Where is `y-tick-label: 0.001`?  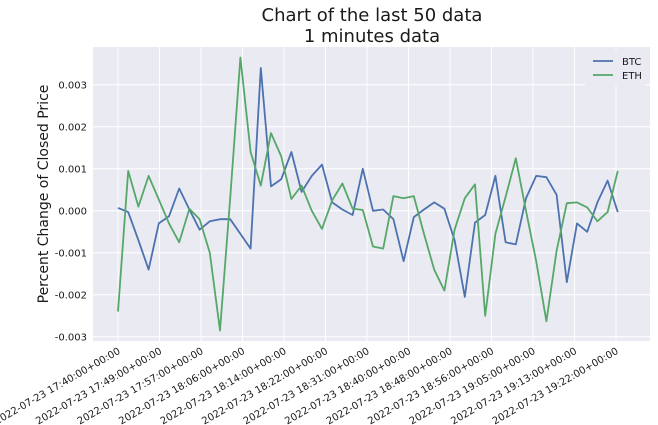
y-tick-label: 0.001 is located at coordinates (72, 169).